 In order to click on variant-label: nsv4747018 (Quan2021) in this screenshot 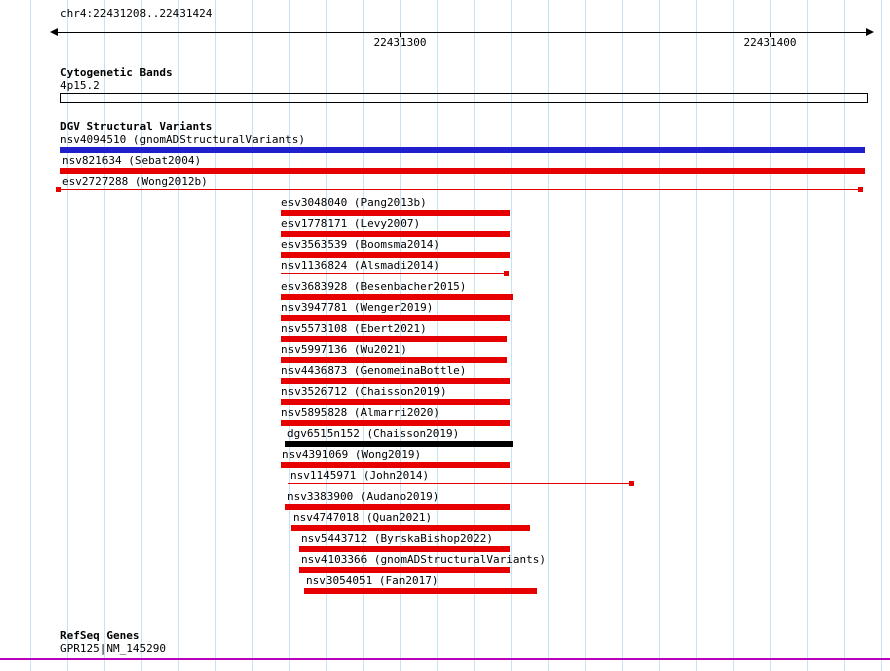, I will do `click(363, 517)`.